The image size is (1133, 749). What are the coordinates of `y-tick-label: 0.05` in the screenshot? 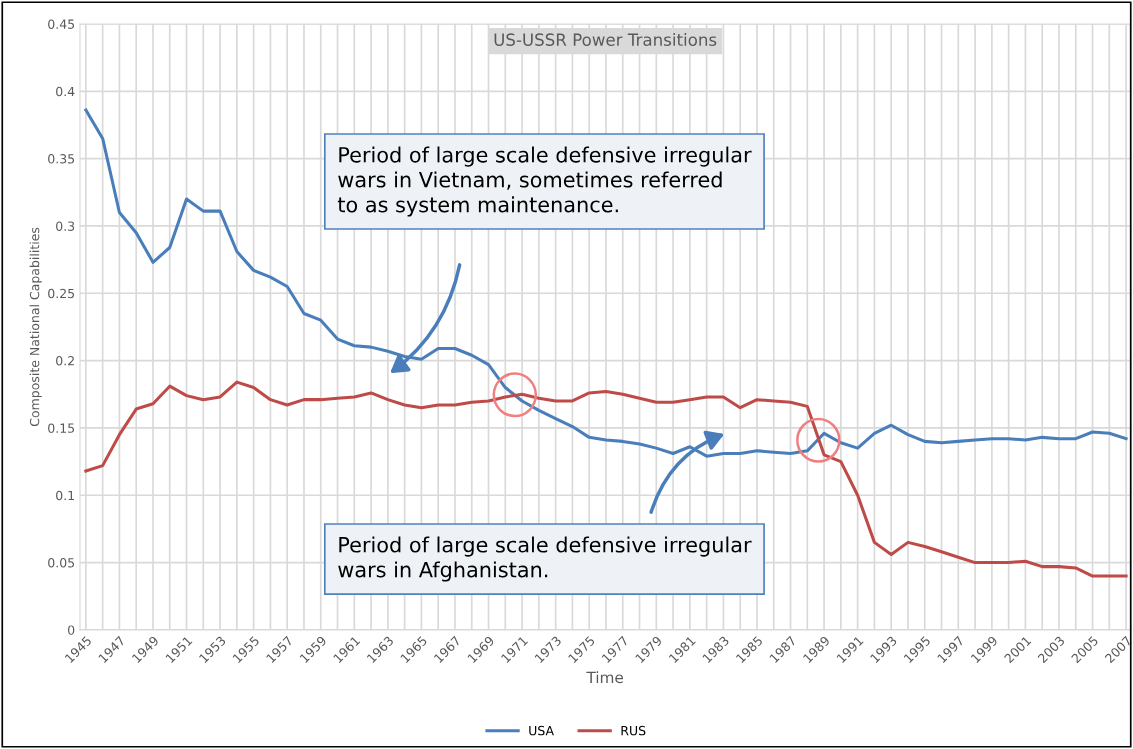 It's located at (61, 563).